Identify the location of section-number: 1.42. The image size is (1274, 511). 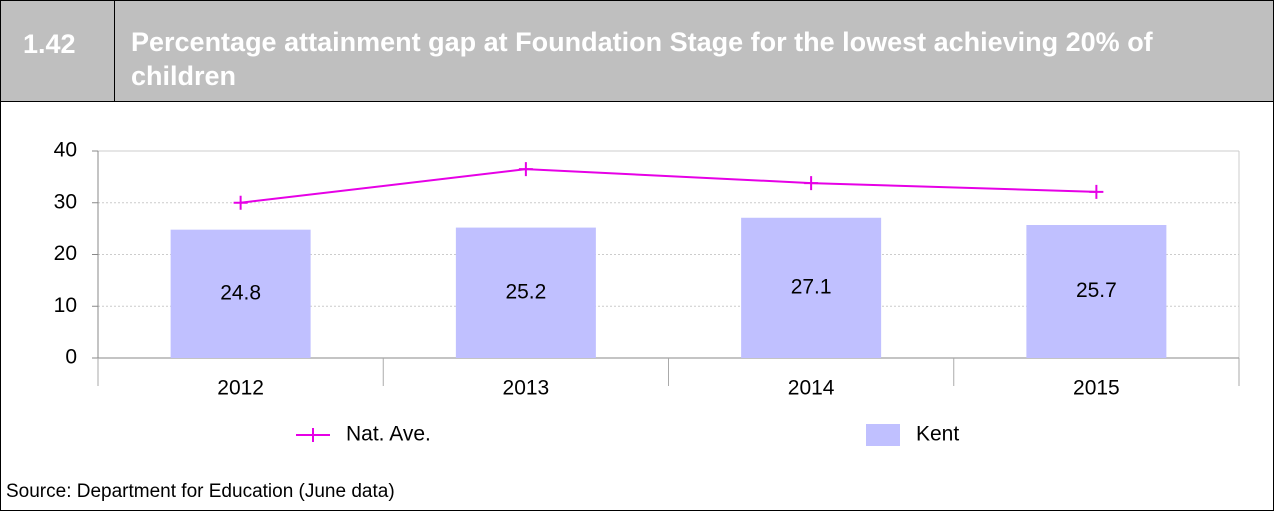
(58, 51).